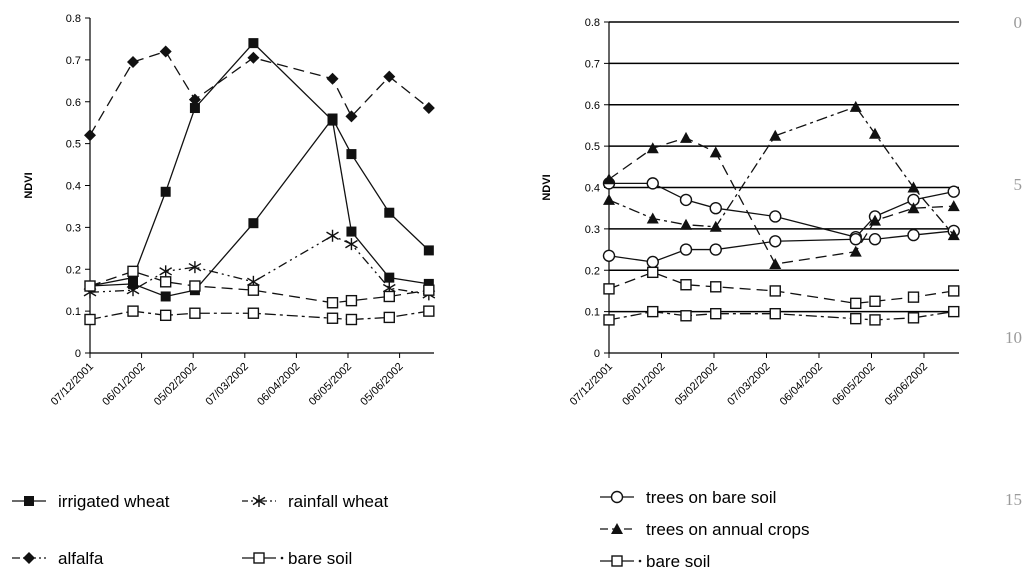 This screenshot has width=1034, height=579. I want to click on legend-item: rainfall wheat, so click(315, 501).